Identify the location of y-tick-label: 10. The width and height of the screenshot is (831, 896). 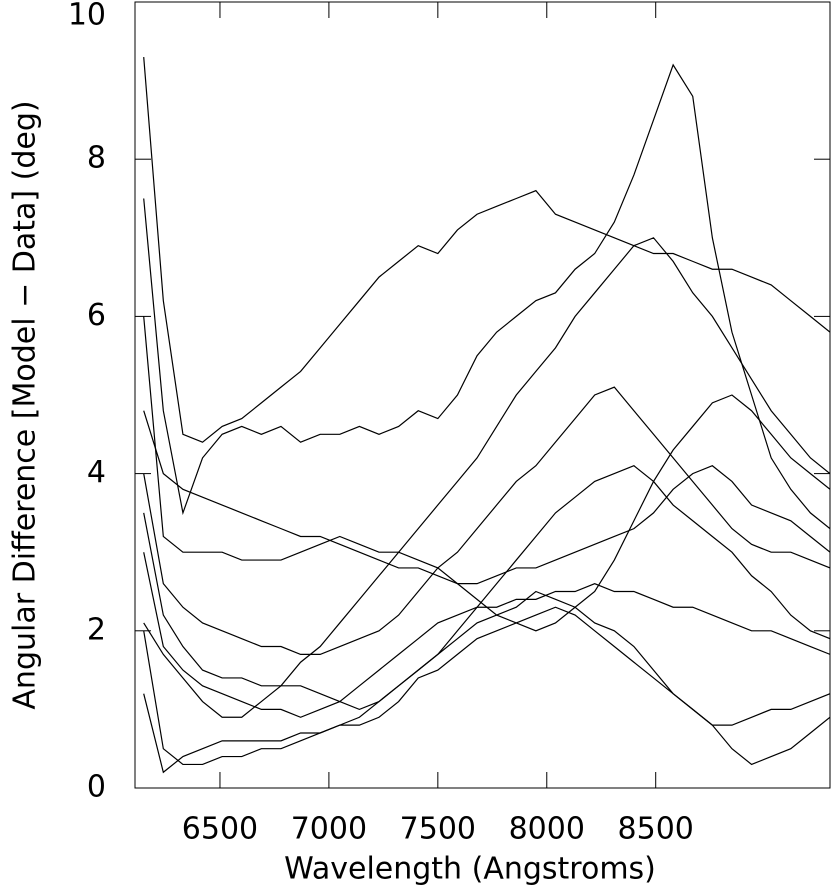
(87, 16).